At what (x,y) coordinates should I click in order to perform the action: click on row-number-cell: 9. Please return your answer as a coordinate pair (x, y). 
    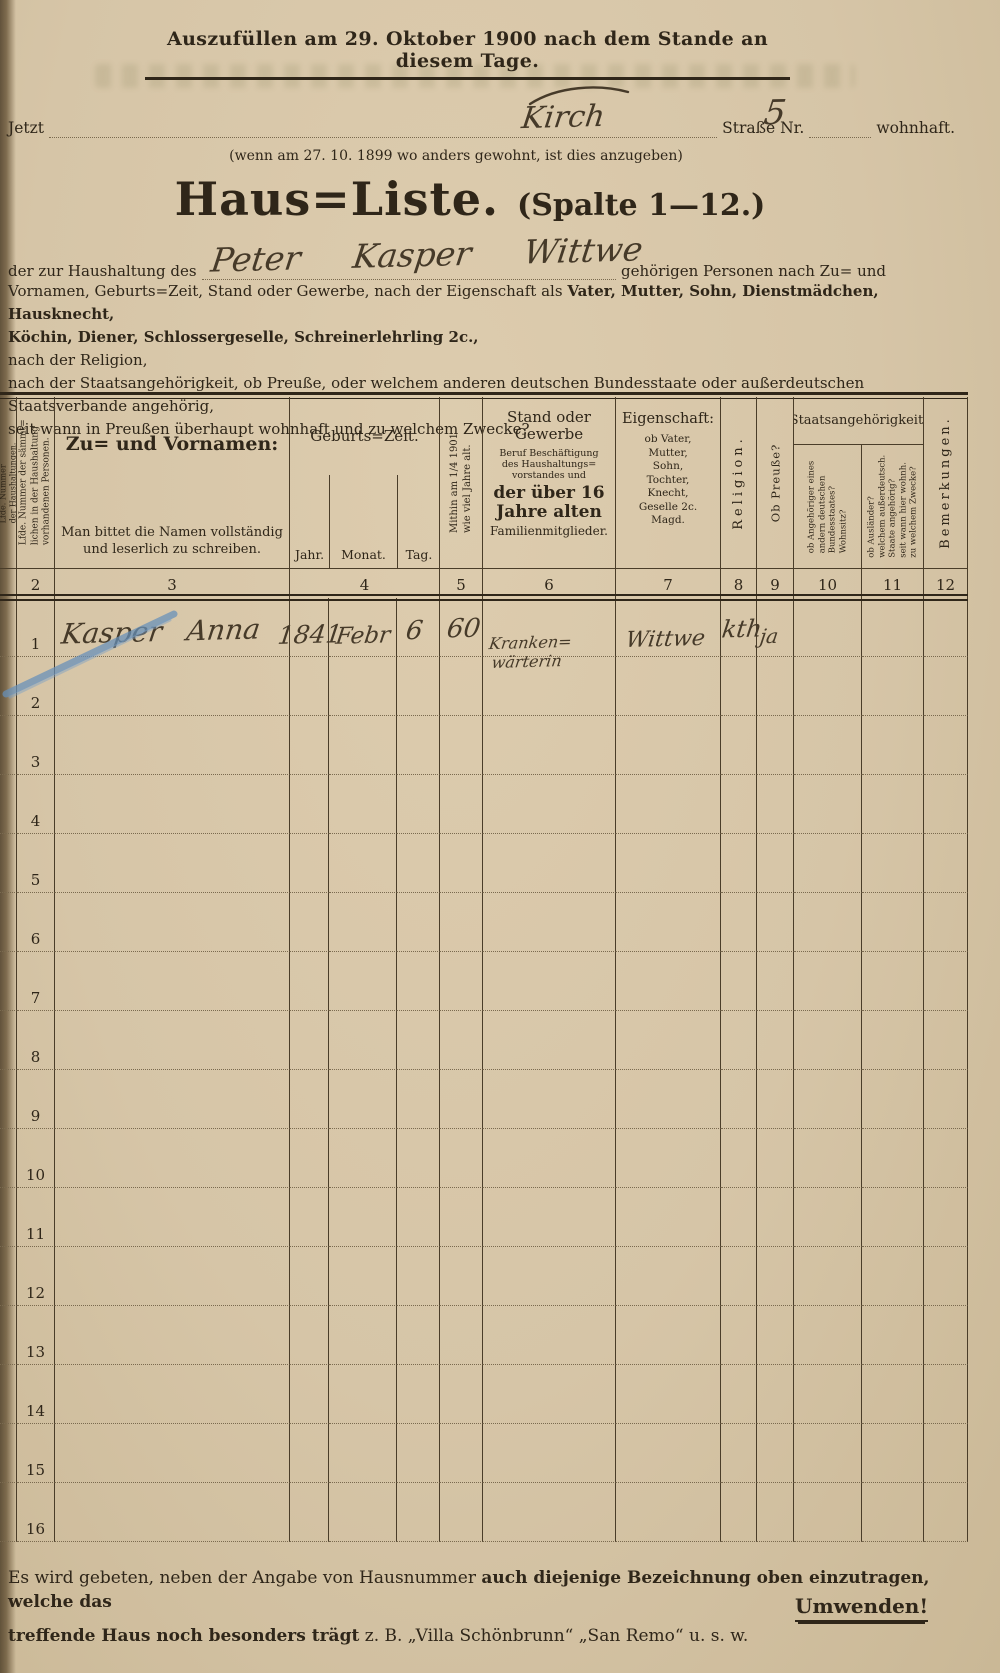
    Looking at the image, I should click on (36, 1099).